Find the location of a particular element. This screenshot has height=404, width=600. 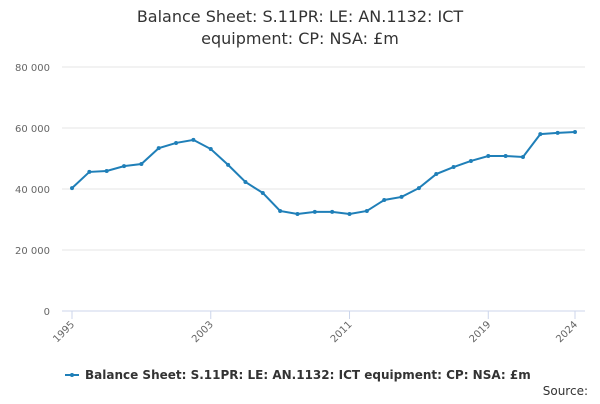

x-tick-label: 2019 is located at coordinates (481, 332).